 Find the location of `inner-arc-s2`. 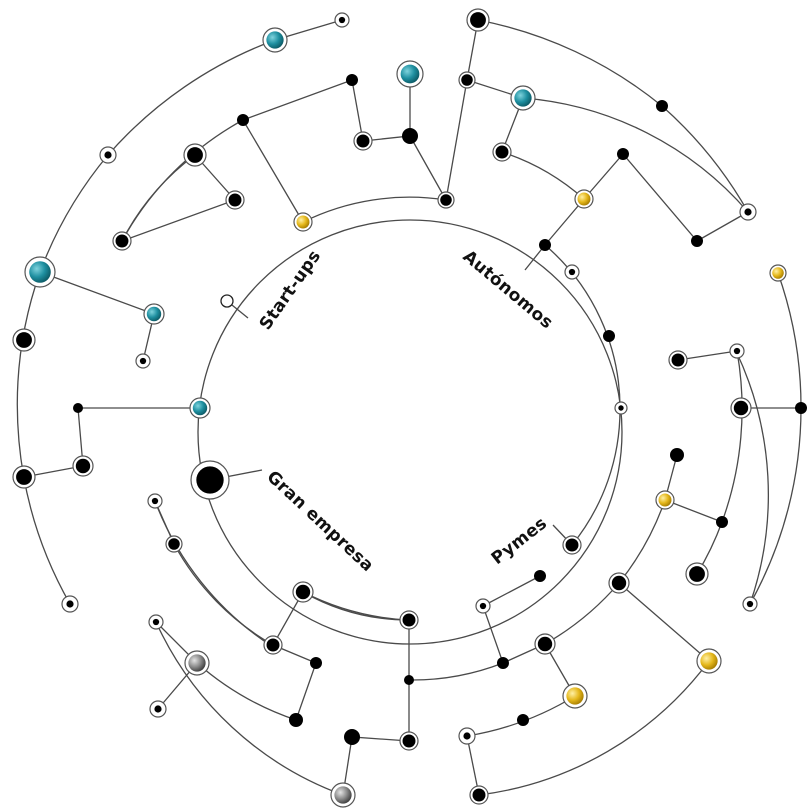

inner-arc-s2 is located at coordinates (456, 671).